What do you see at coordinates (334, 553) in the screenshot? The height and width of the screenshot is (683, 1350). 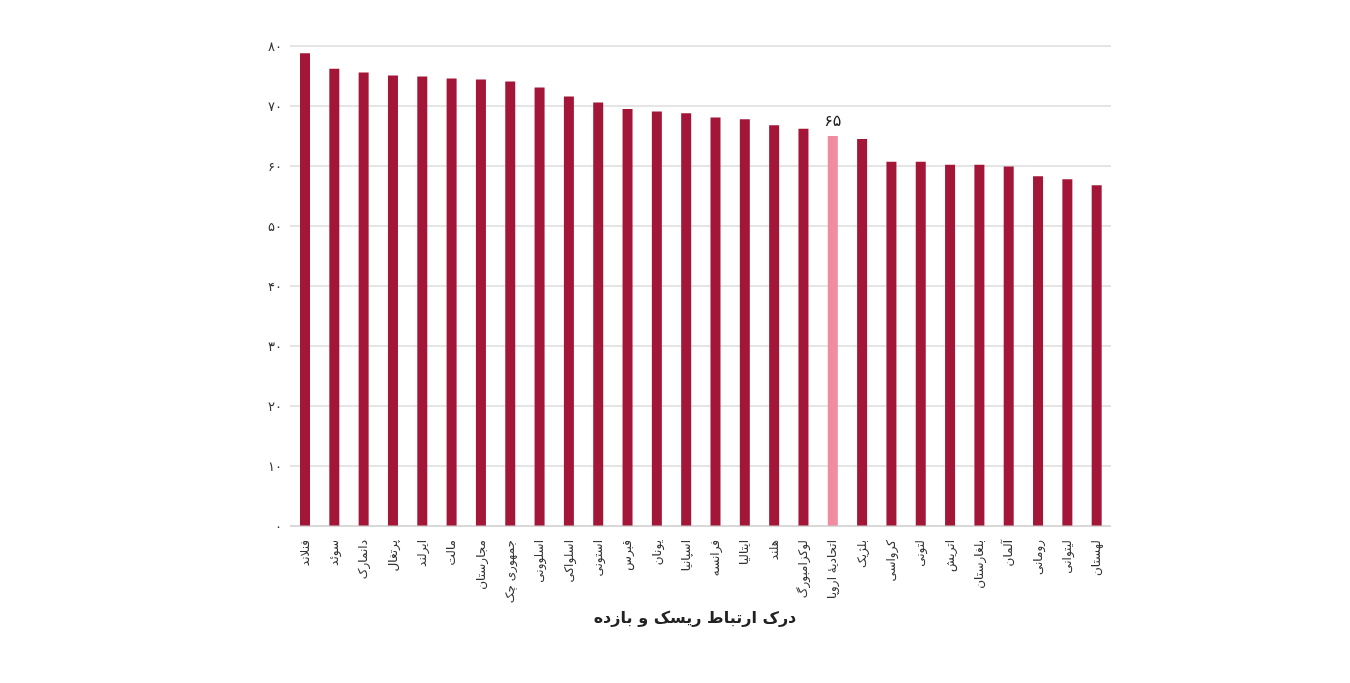 I see `x-tick-label: سوئد` at bounding box center [334, 553].